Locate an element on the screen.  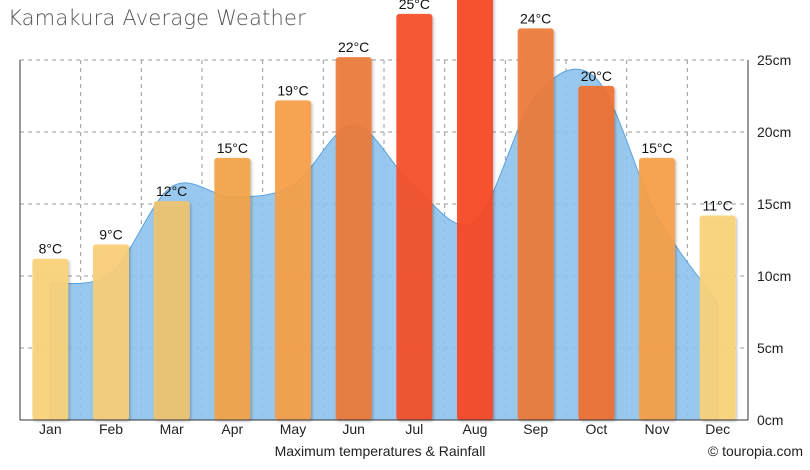
bar-may is located at coordinates (293, 260).